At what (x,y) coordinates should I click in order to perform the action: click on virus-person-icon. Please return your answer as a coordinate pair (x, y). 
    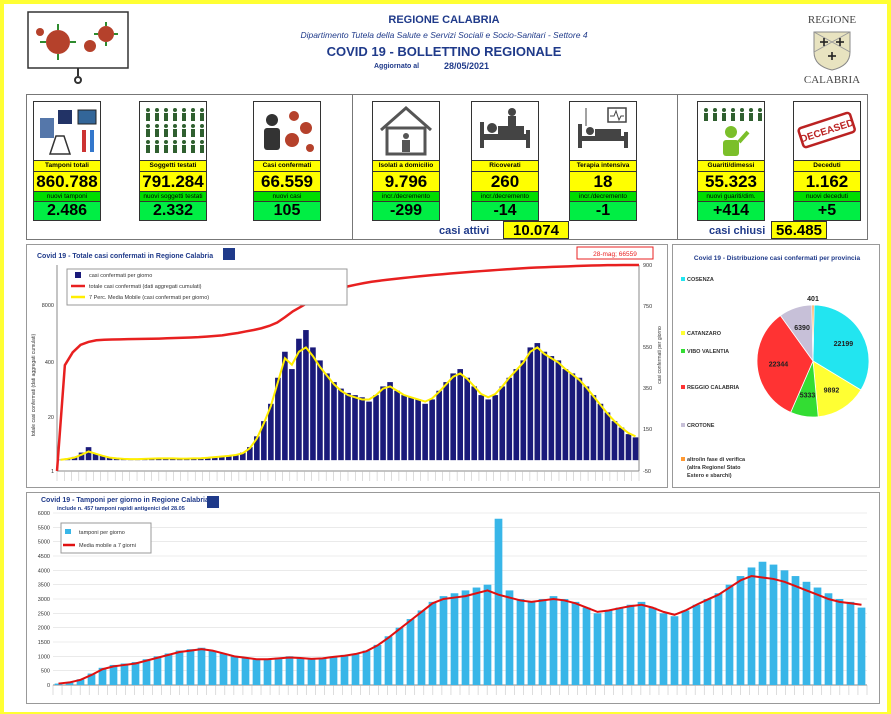
    Looking at the image, I should click on (287, 131).